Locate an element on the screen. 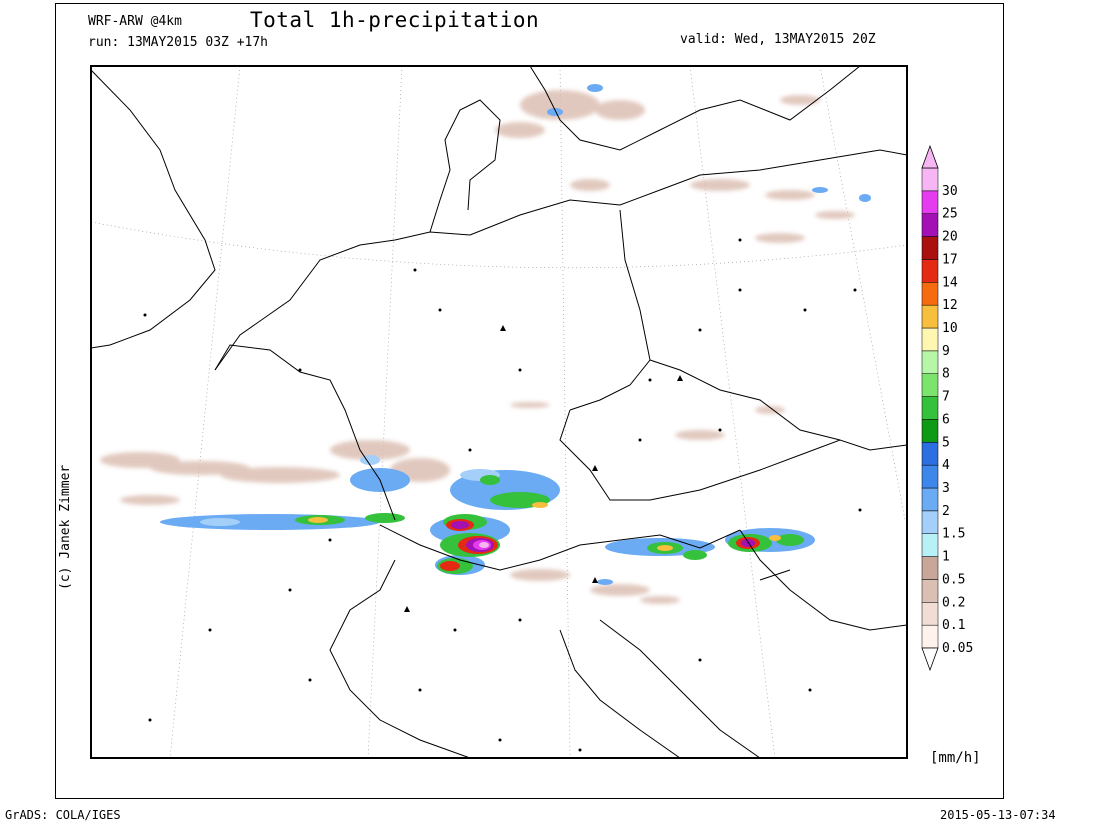  colorbar-label: 0.5 is located at coordinates (953, 579).